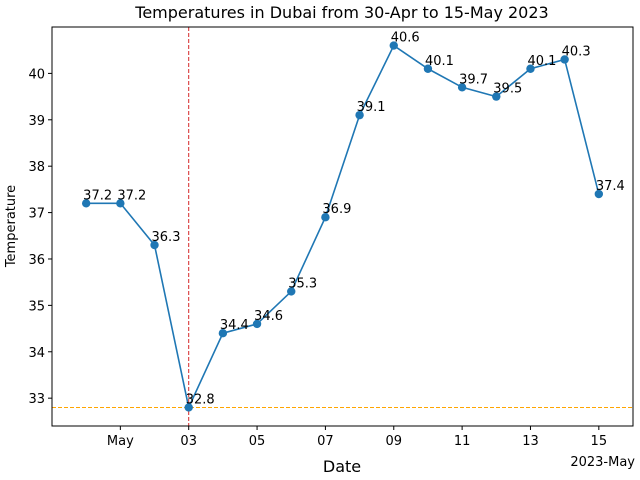 This screenshot has width=640, height=480. I want to click on data-label: 36.9, so click(336, 209).